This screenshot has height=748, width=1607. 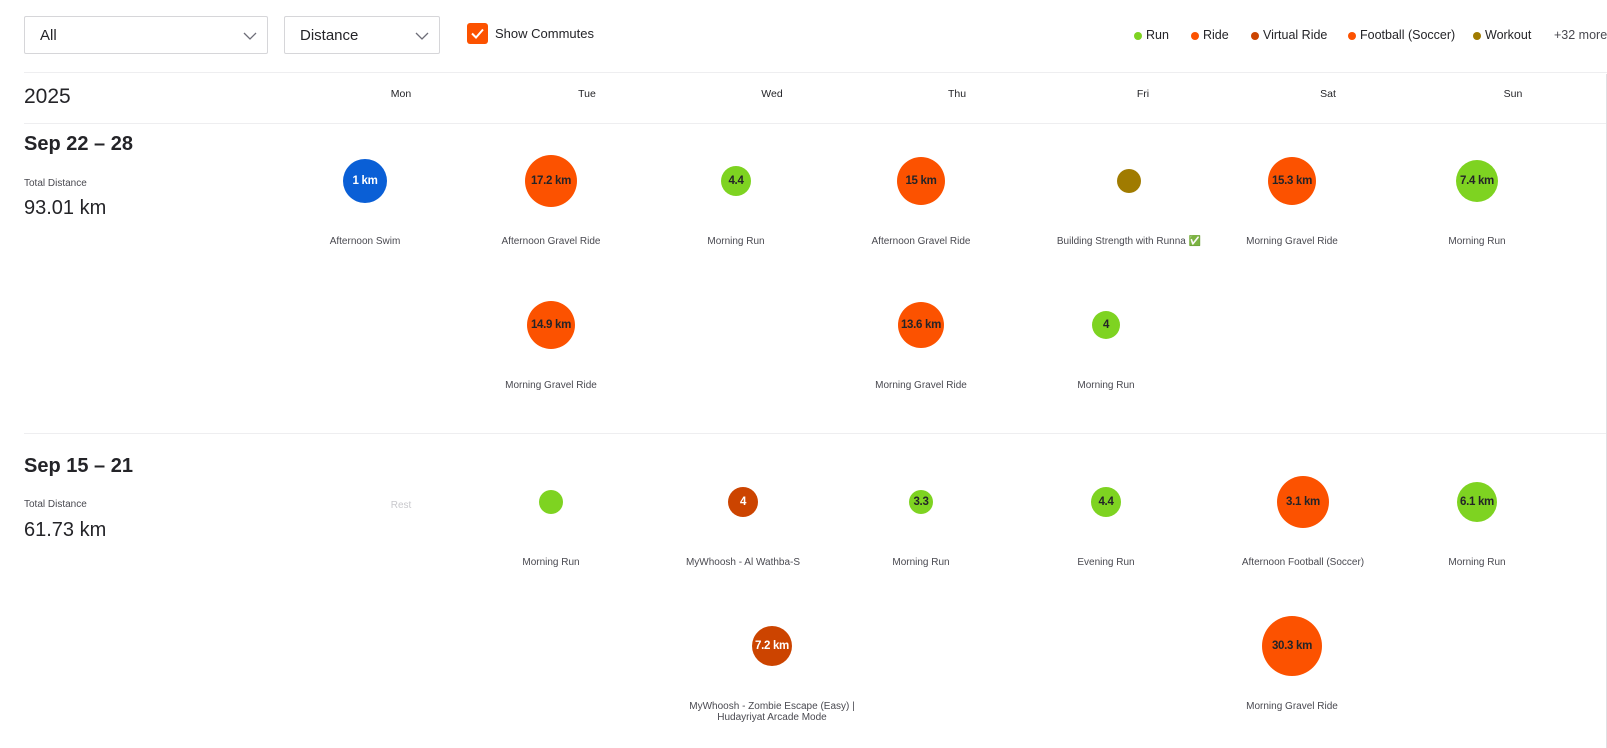 What do you see at coordinates (921, 181) in the screenshot?
I see `activity-bubble: 15 km` at bounding box center [921, 181].